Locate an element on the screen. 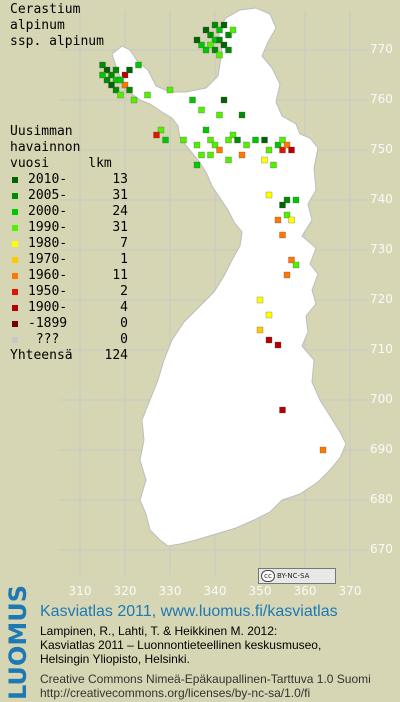  legend-label: 1900- is located at coordinates (48, 307).